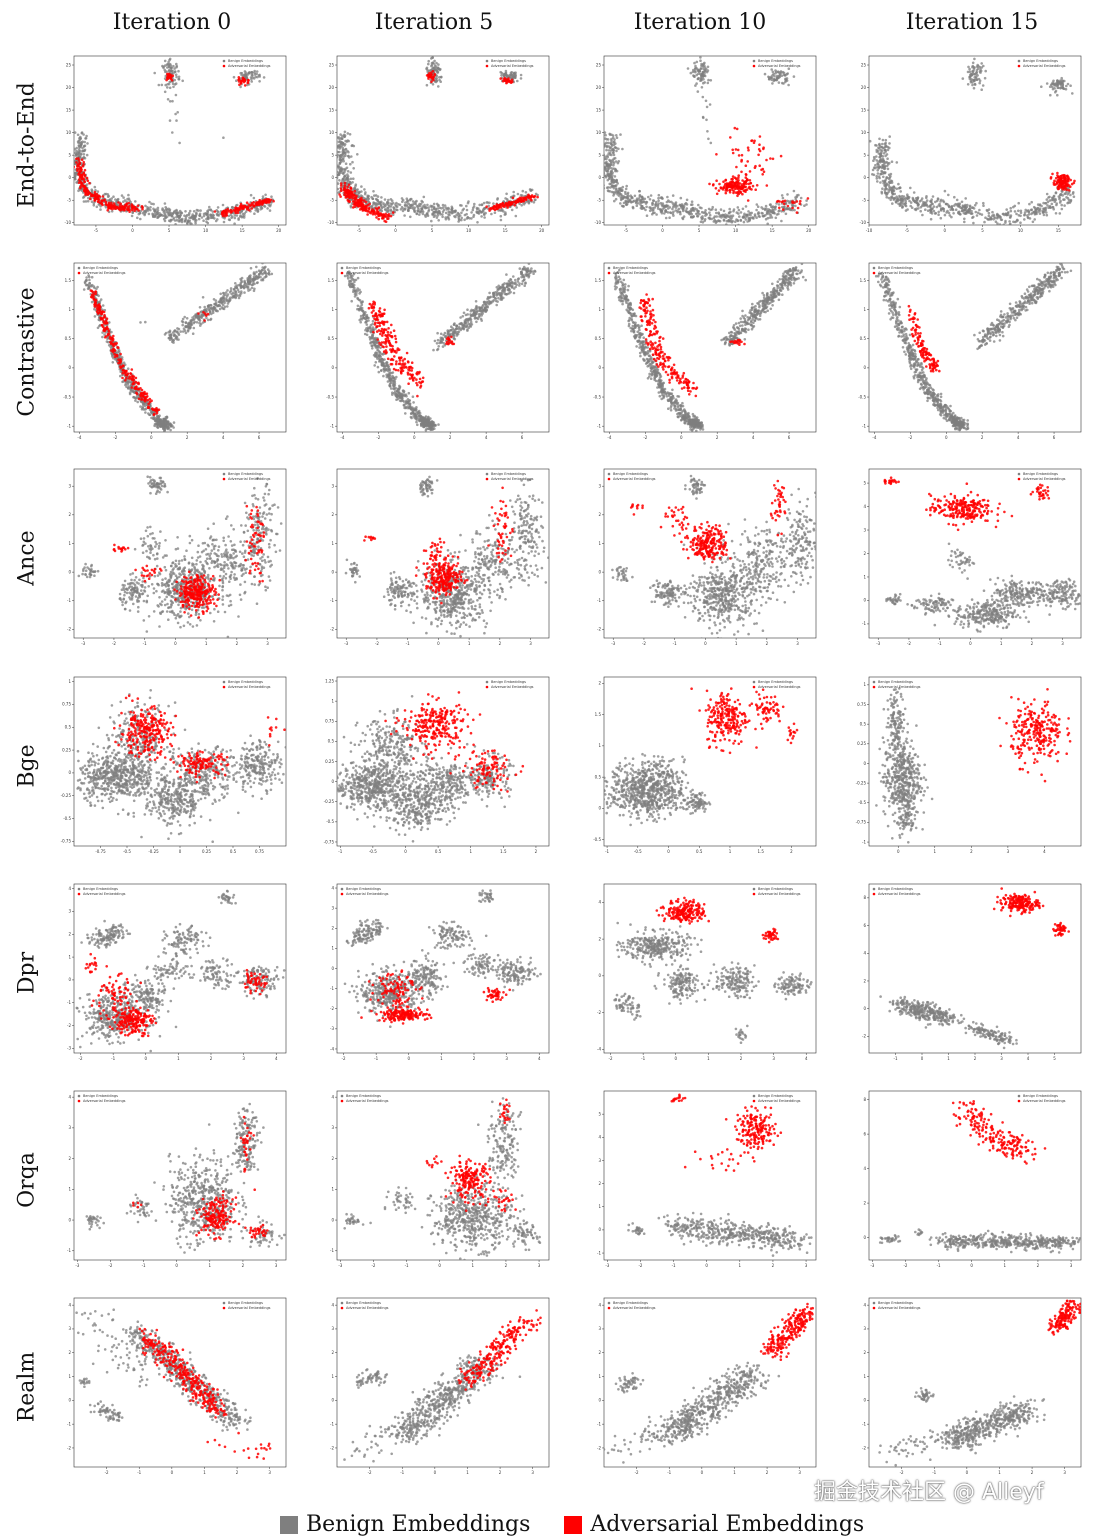  What do you see at coordinates (512, 66) in the screenshot?
I see `legend-adversarial-text: Adversarial Embeddings` at bounding box center [512, 66].